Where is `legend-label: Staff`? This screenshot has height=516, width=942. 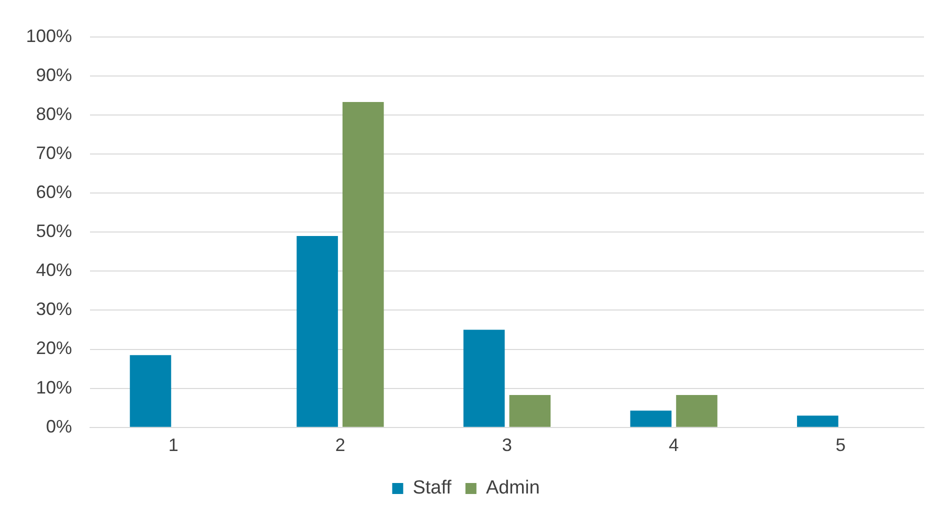 legend-label: Staff is located at coordinates (432, 488).